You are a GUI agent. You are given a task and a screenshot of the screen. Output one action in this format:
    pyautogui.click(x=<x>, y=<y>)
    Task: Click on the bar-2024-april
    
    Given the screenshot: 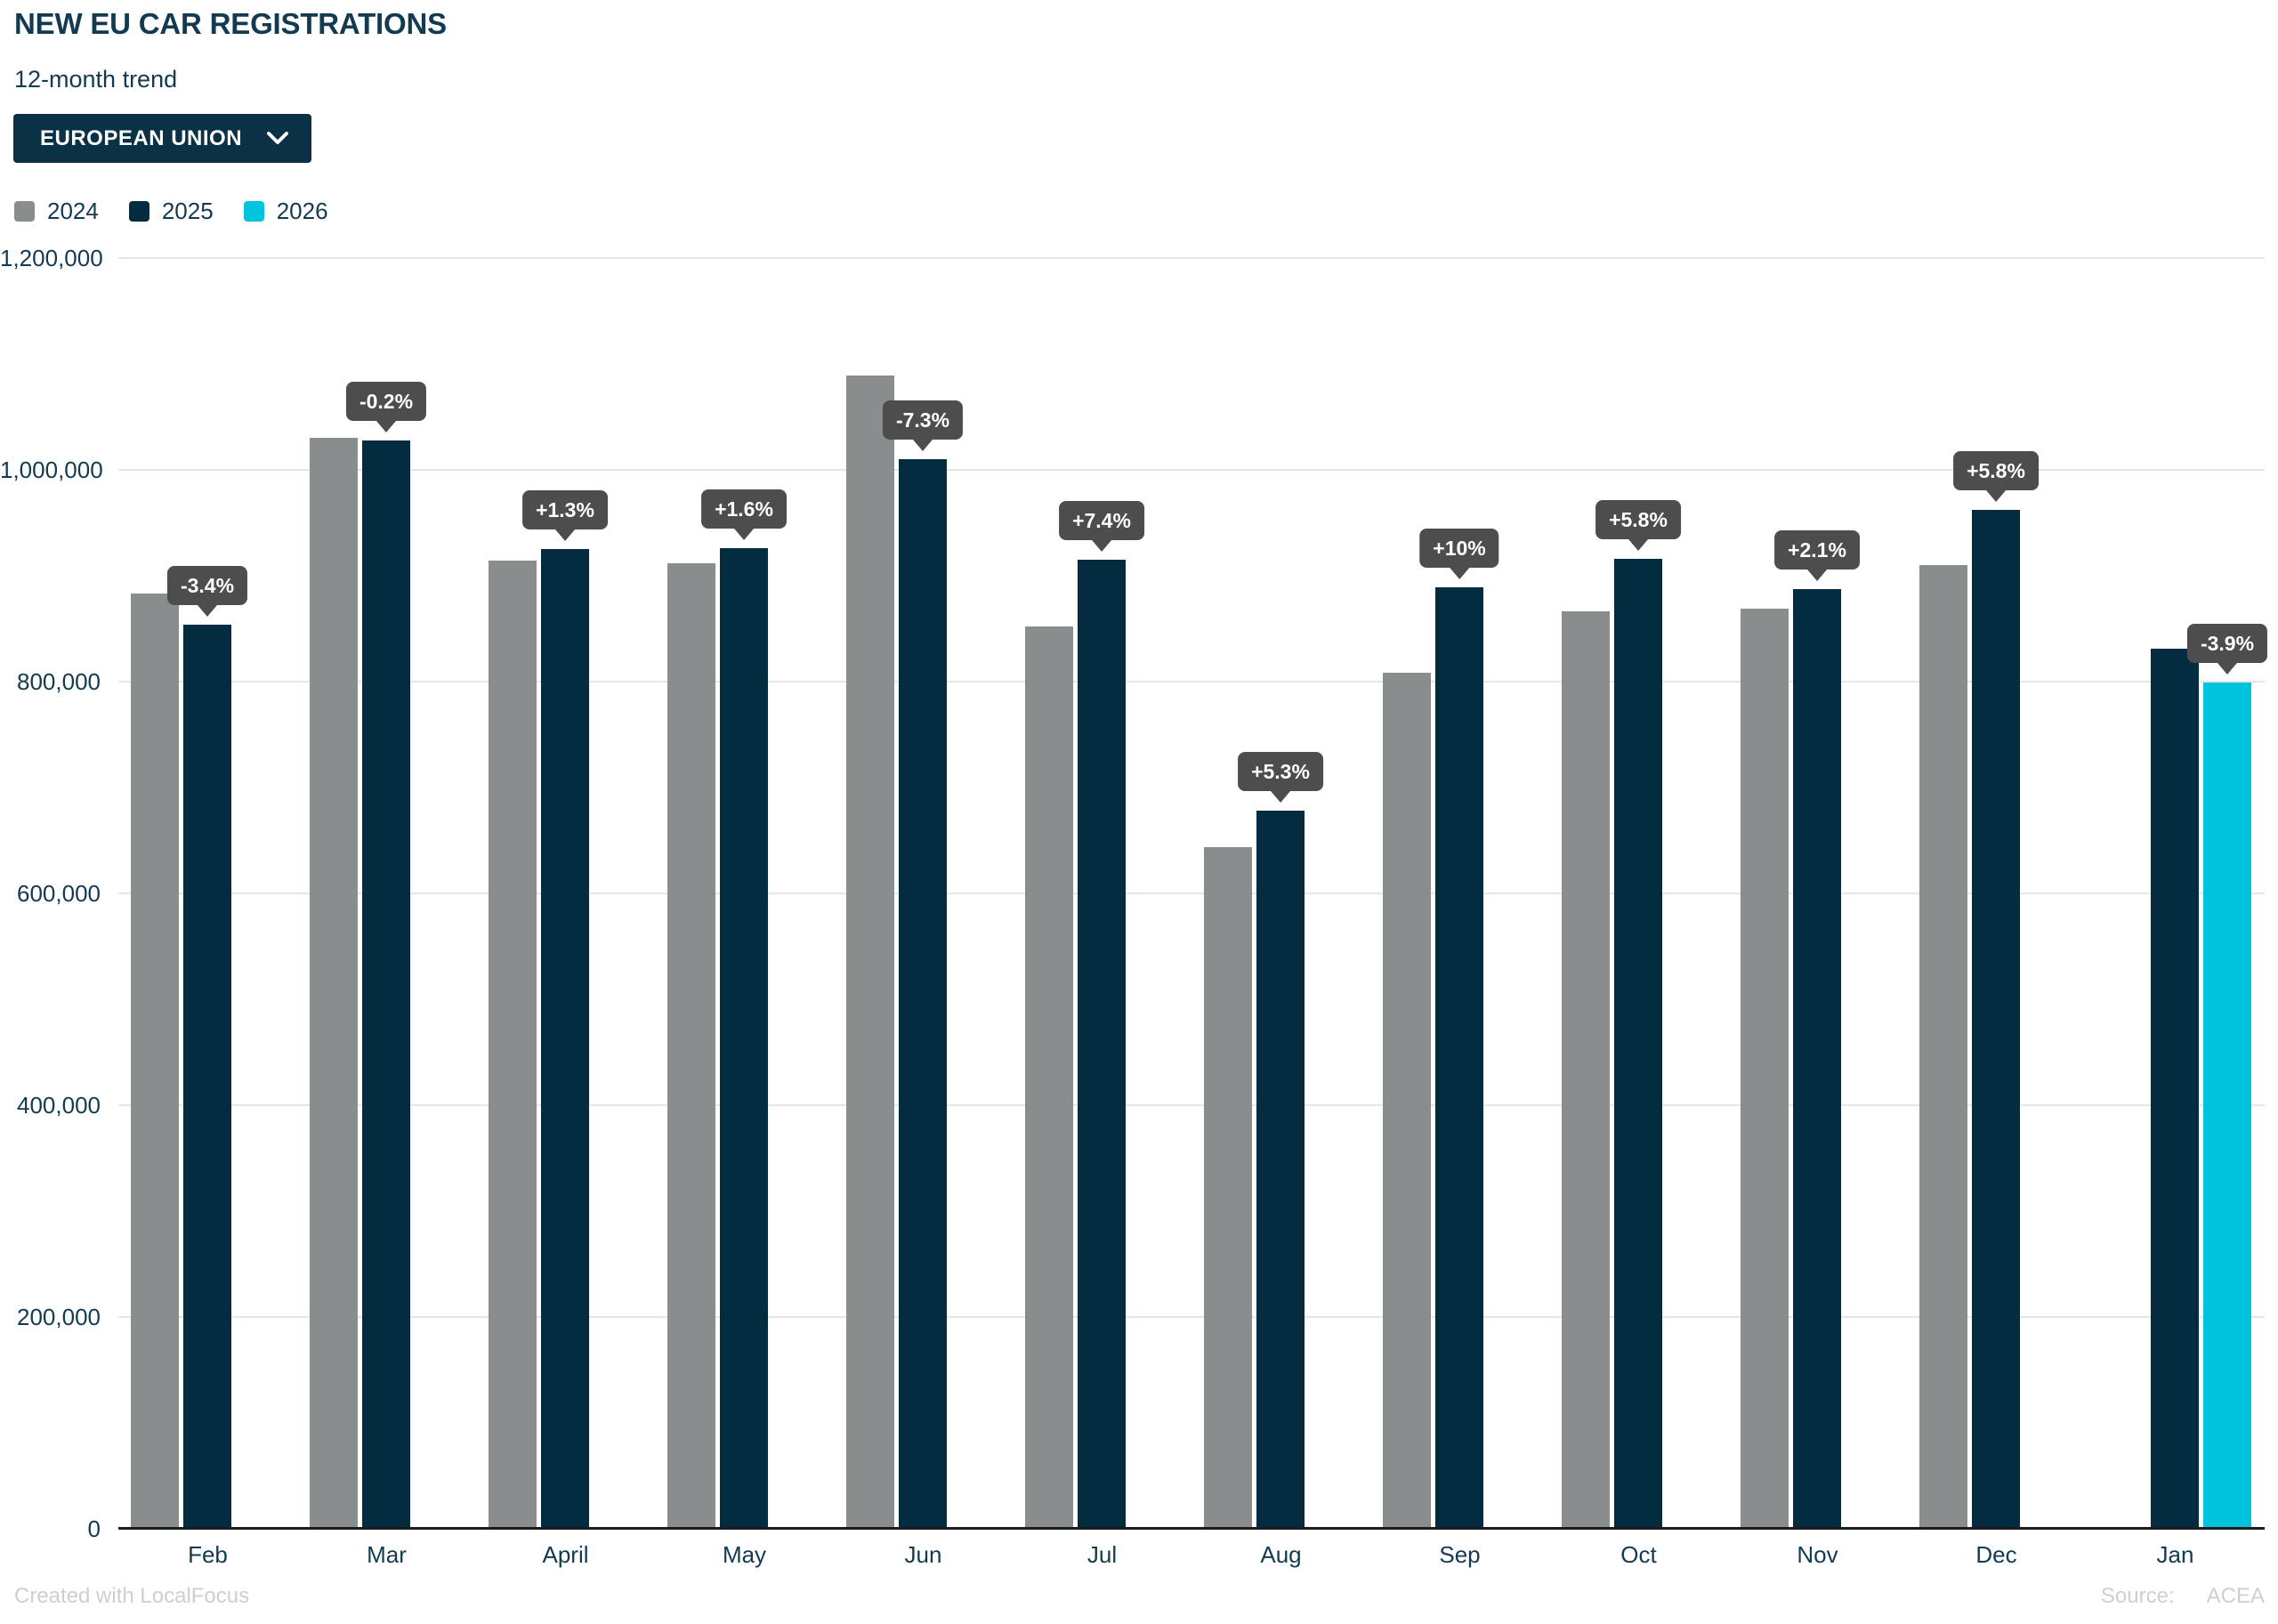 What is the action you would take?
    pyautogui.click(x=513, y=1045)
    